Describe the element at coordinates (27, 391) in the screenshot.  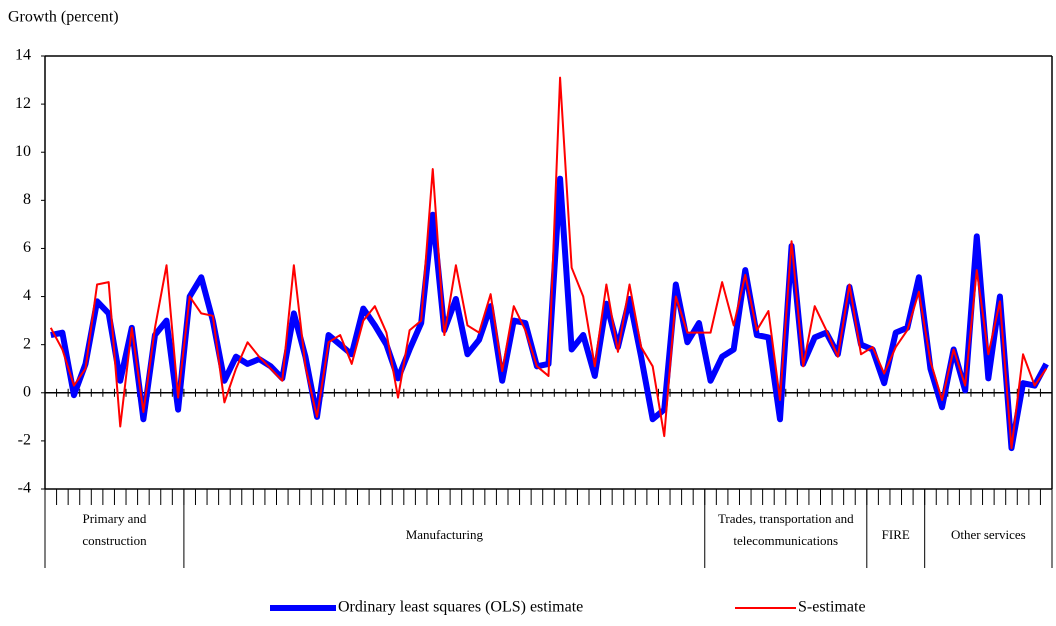
I see `y-tick-label: 0` at that location.